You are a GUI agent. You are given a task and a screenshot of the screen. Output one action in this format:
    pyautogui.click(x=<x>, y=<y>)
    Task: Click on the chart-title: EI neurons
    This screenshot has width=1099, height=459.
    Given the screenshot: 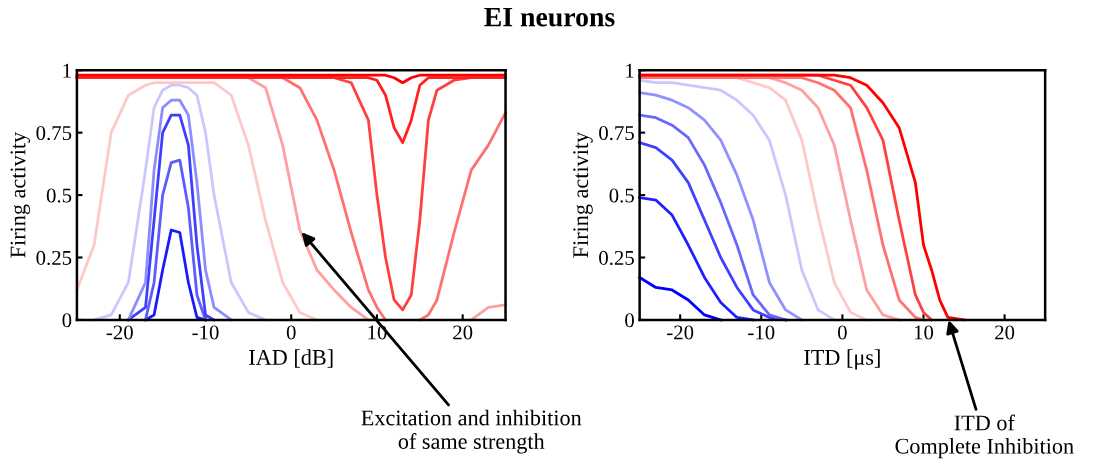 What is the action you would take?
    pyautogui.click(x=549, y=17)
    